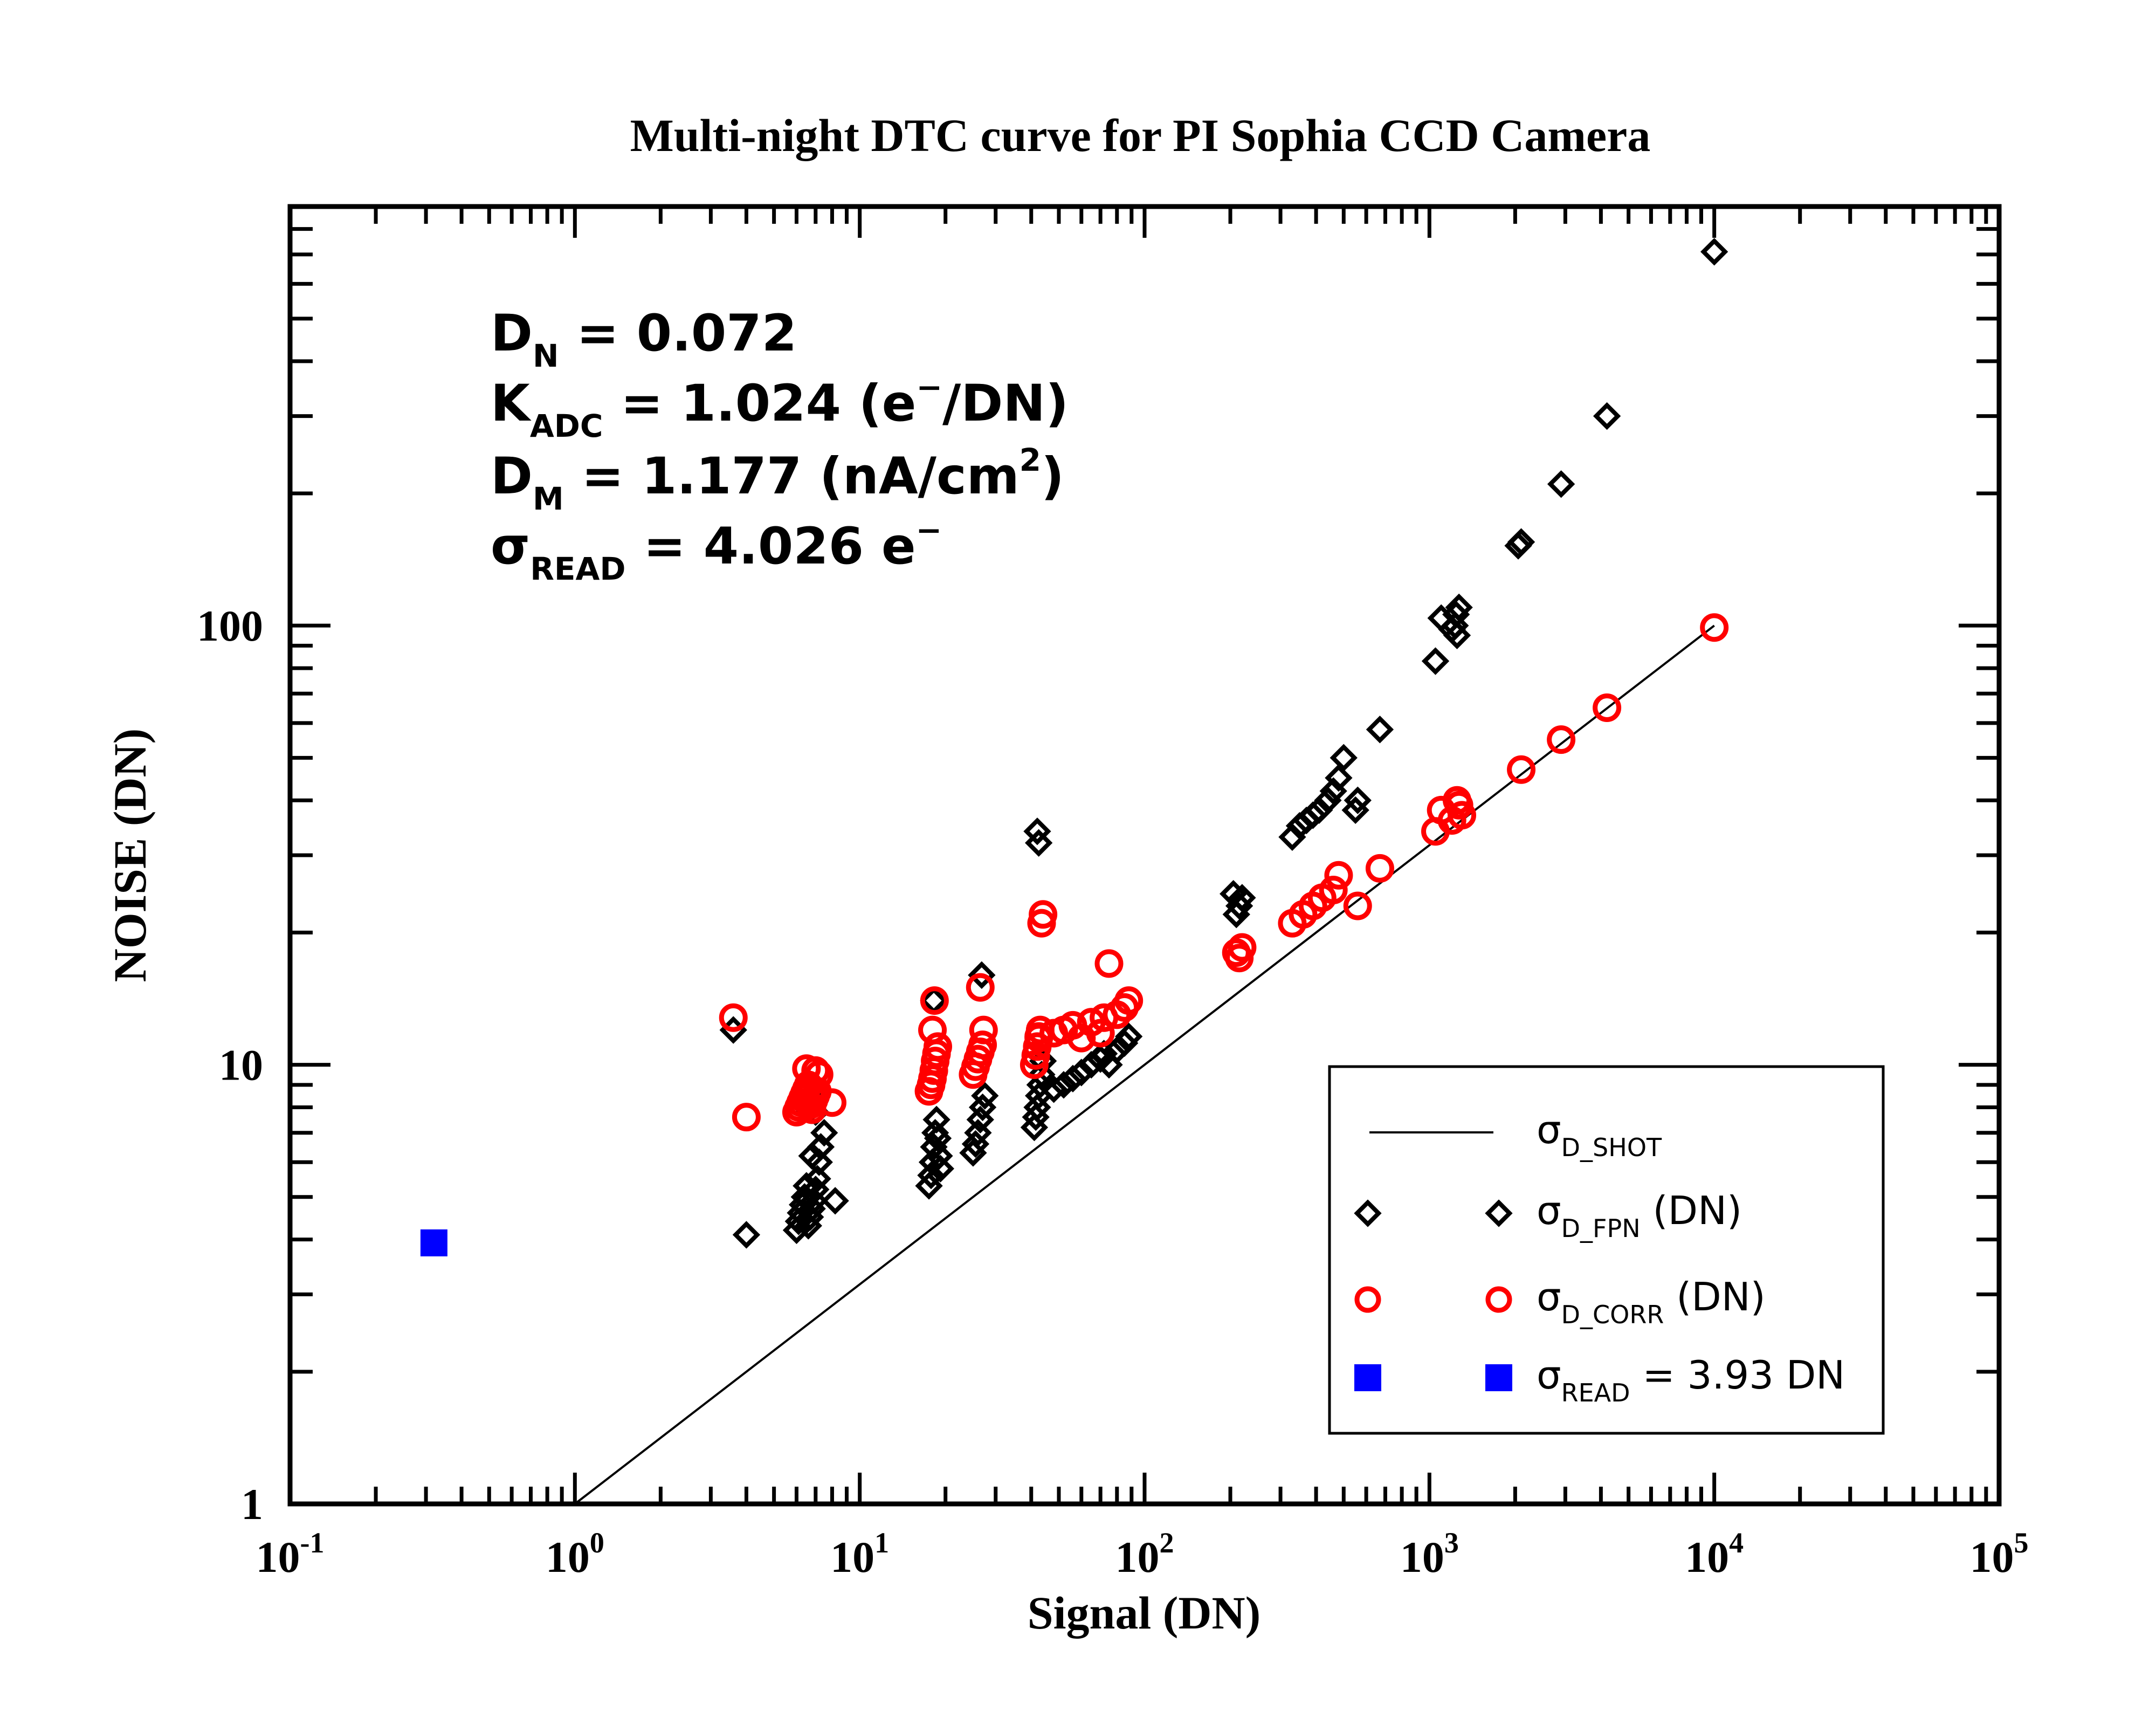  I want to click on annotation-line: DM = 1.177 (nA/cm2), so click(777, 479).